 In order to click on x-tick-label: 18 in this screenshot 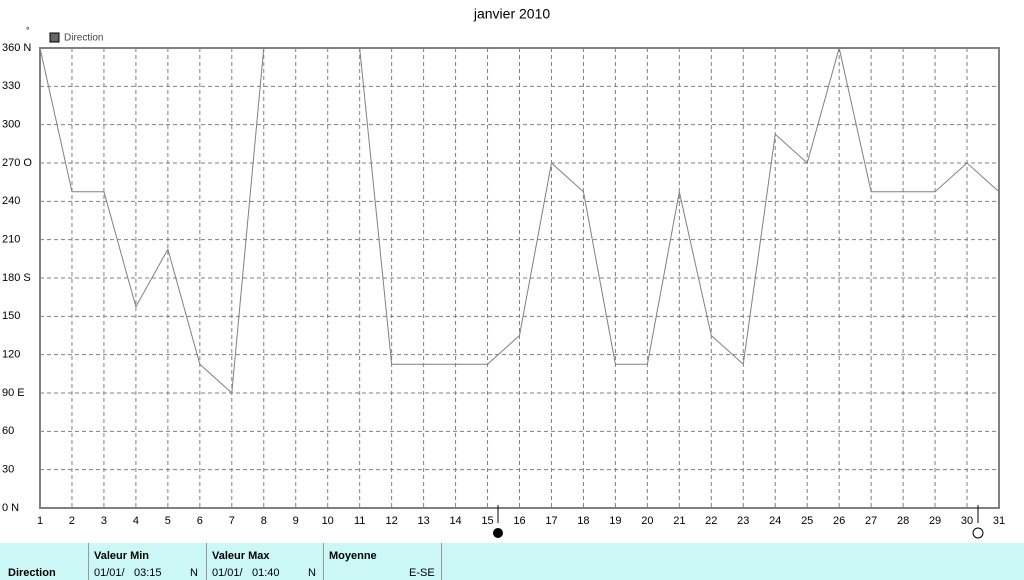, I will do `click(583, 521)`.